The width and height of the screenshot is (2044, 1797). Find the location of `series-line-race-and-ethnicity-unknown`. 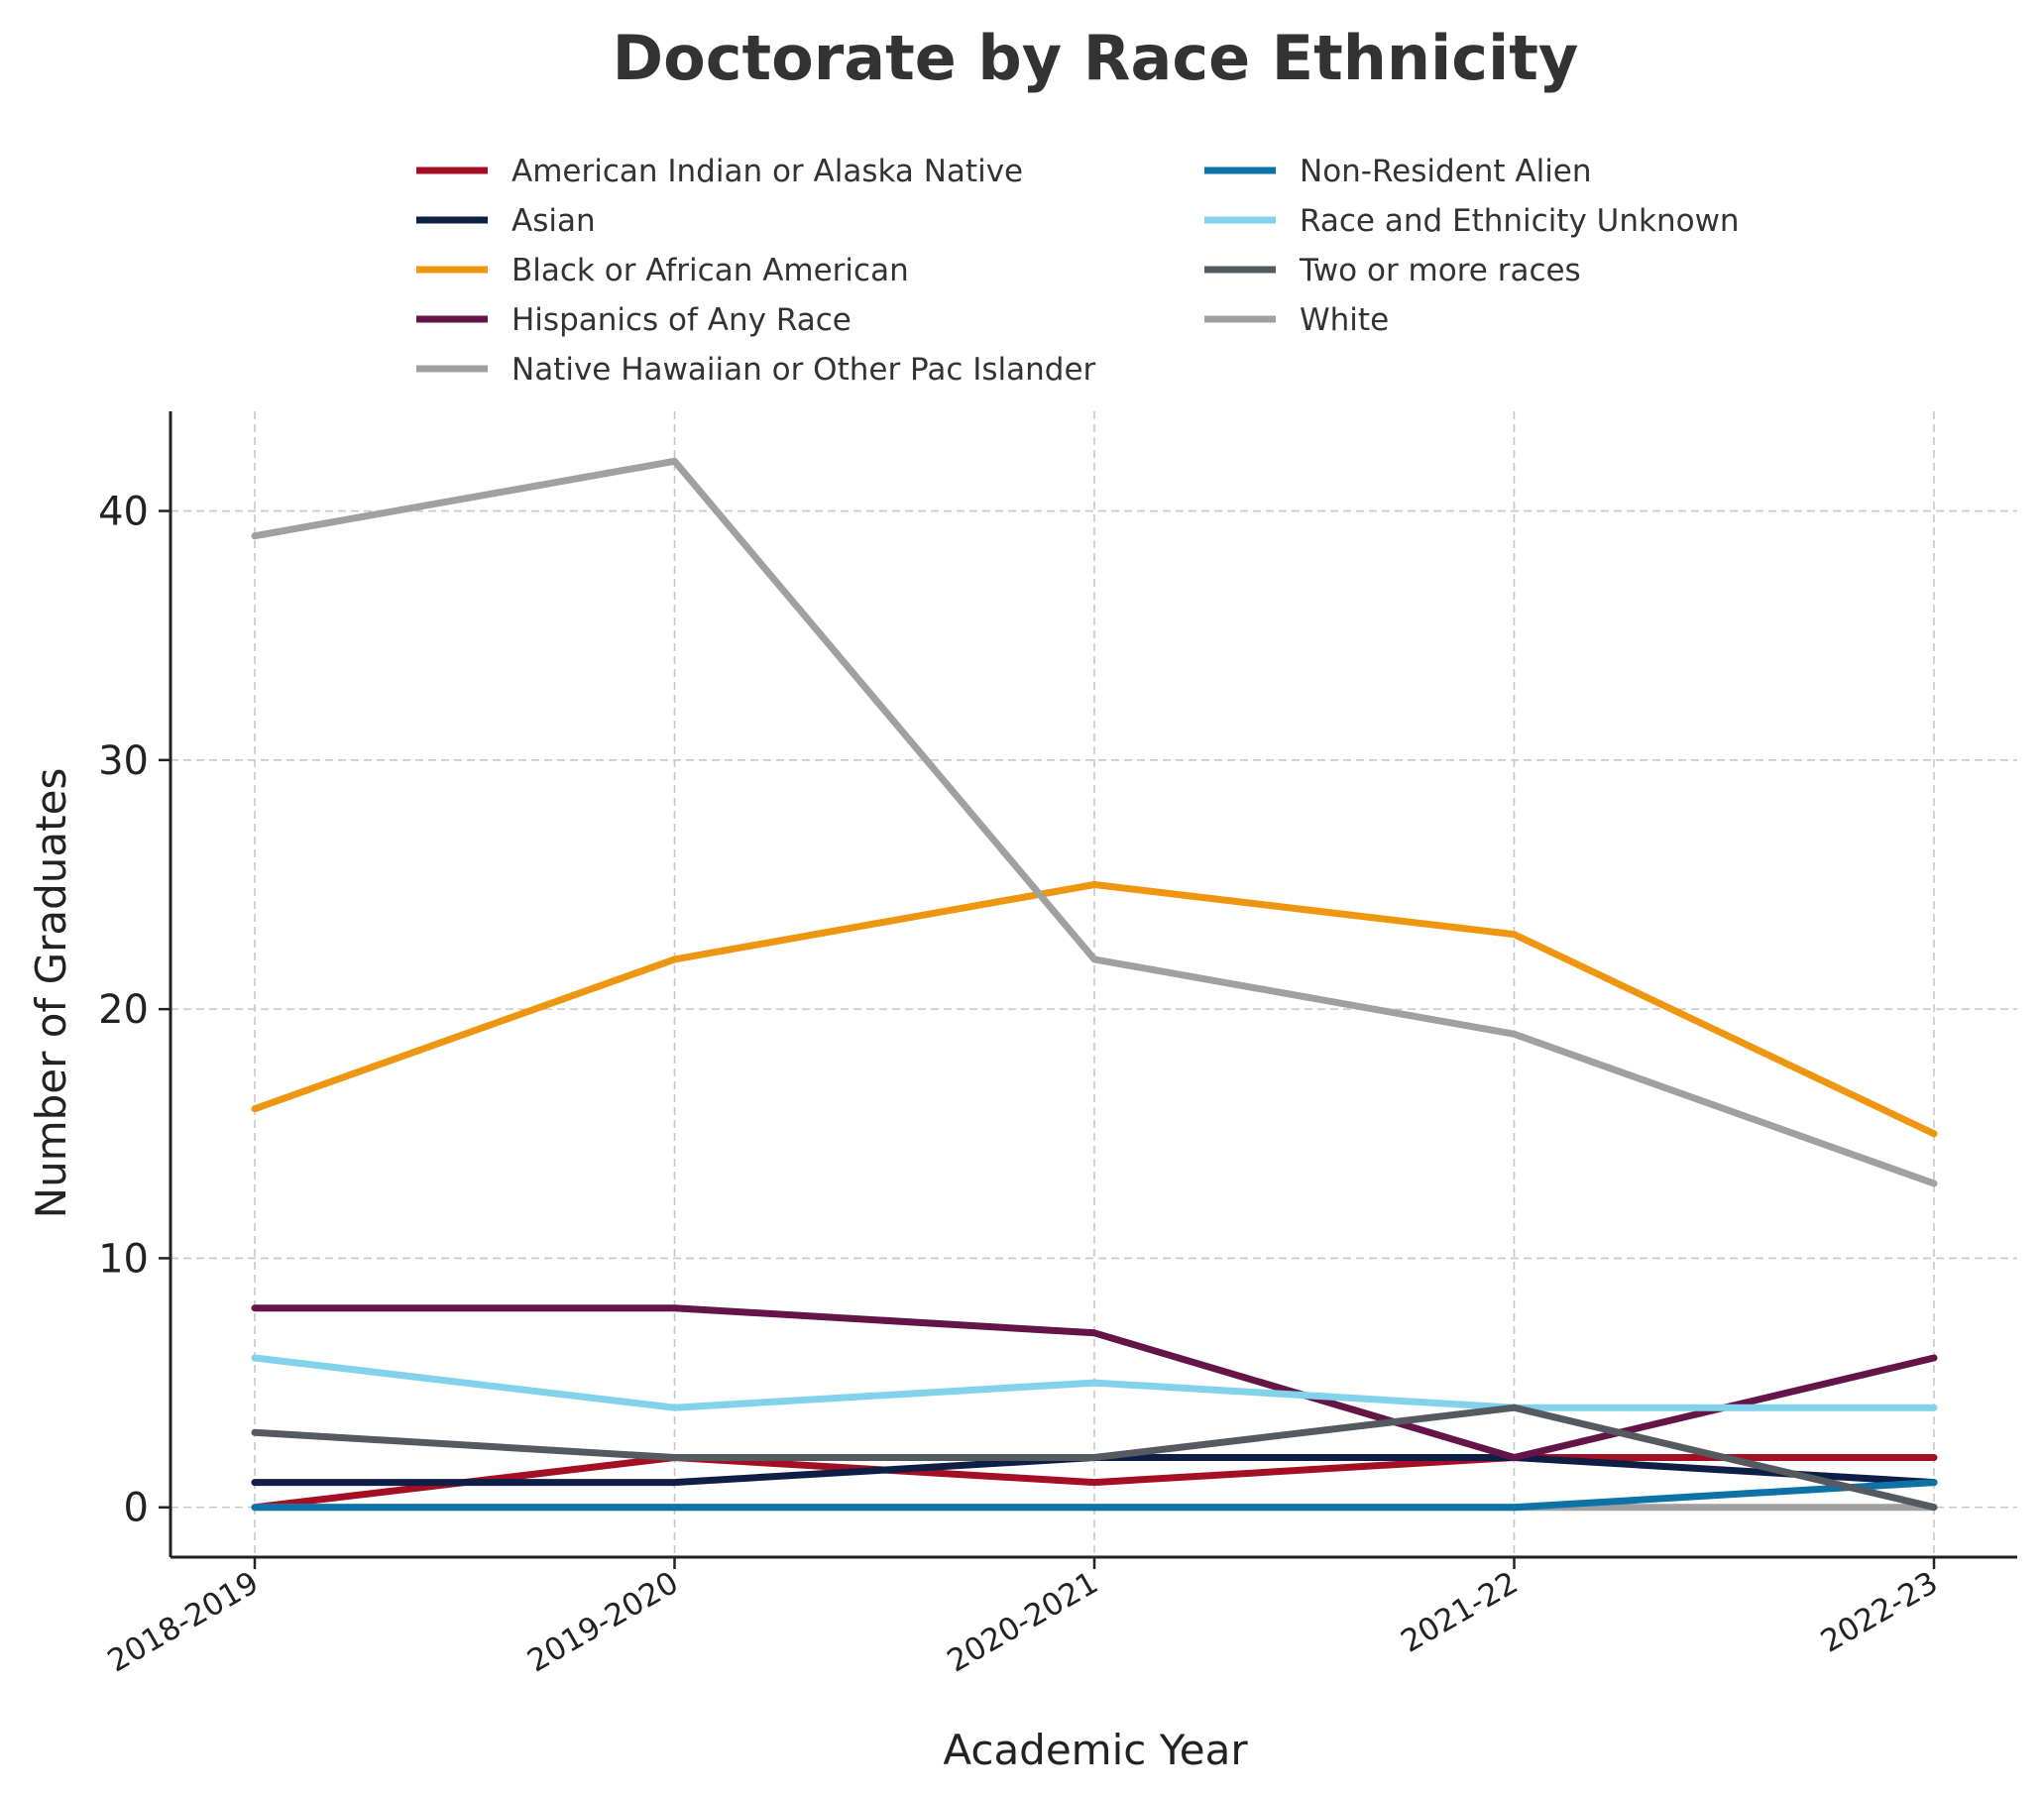

series-line-race-and-ethnicity-unknown is located at coordinates (1094, 1382).